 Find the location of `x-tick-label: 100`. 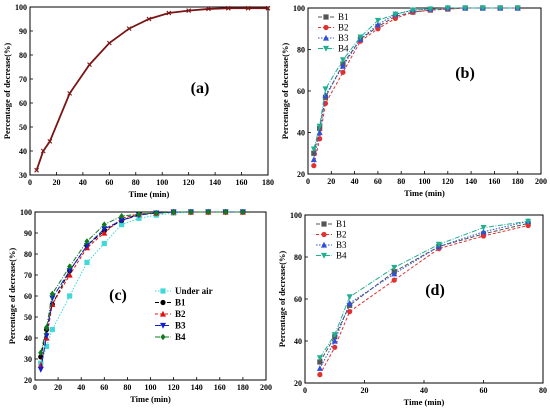

x-tick-label: 100 is located at coordinates (162, 182).